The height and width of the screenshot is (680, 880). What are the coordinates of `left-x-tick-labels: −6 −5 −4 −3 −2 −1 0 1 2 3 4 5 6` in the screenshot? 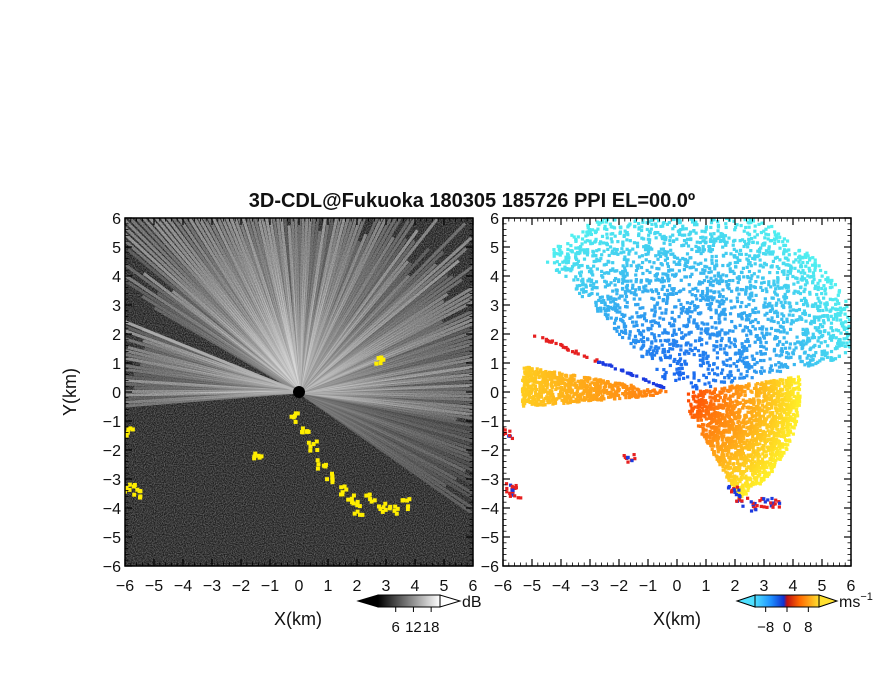 It's located at (297, 586).